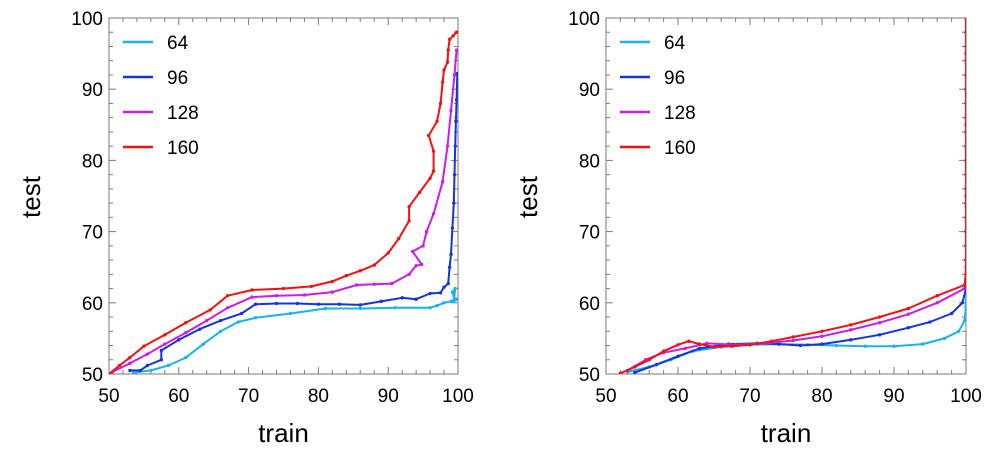 This screenshot has width=996, height=471. What do you see at coordinates (584, 19) in the screenshot?
I see `y-tick-label: 100` at bounding box center [584, 19].